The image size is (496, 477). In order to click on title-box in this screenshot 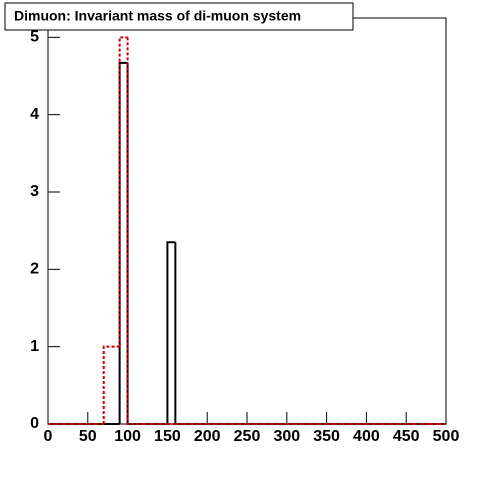, I will do `click(179, 16)`.